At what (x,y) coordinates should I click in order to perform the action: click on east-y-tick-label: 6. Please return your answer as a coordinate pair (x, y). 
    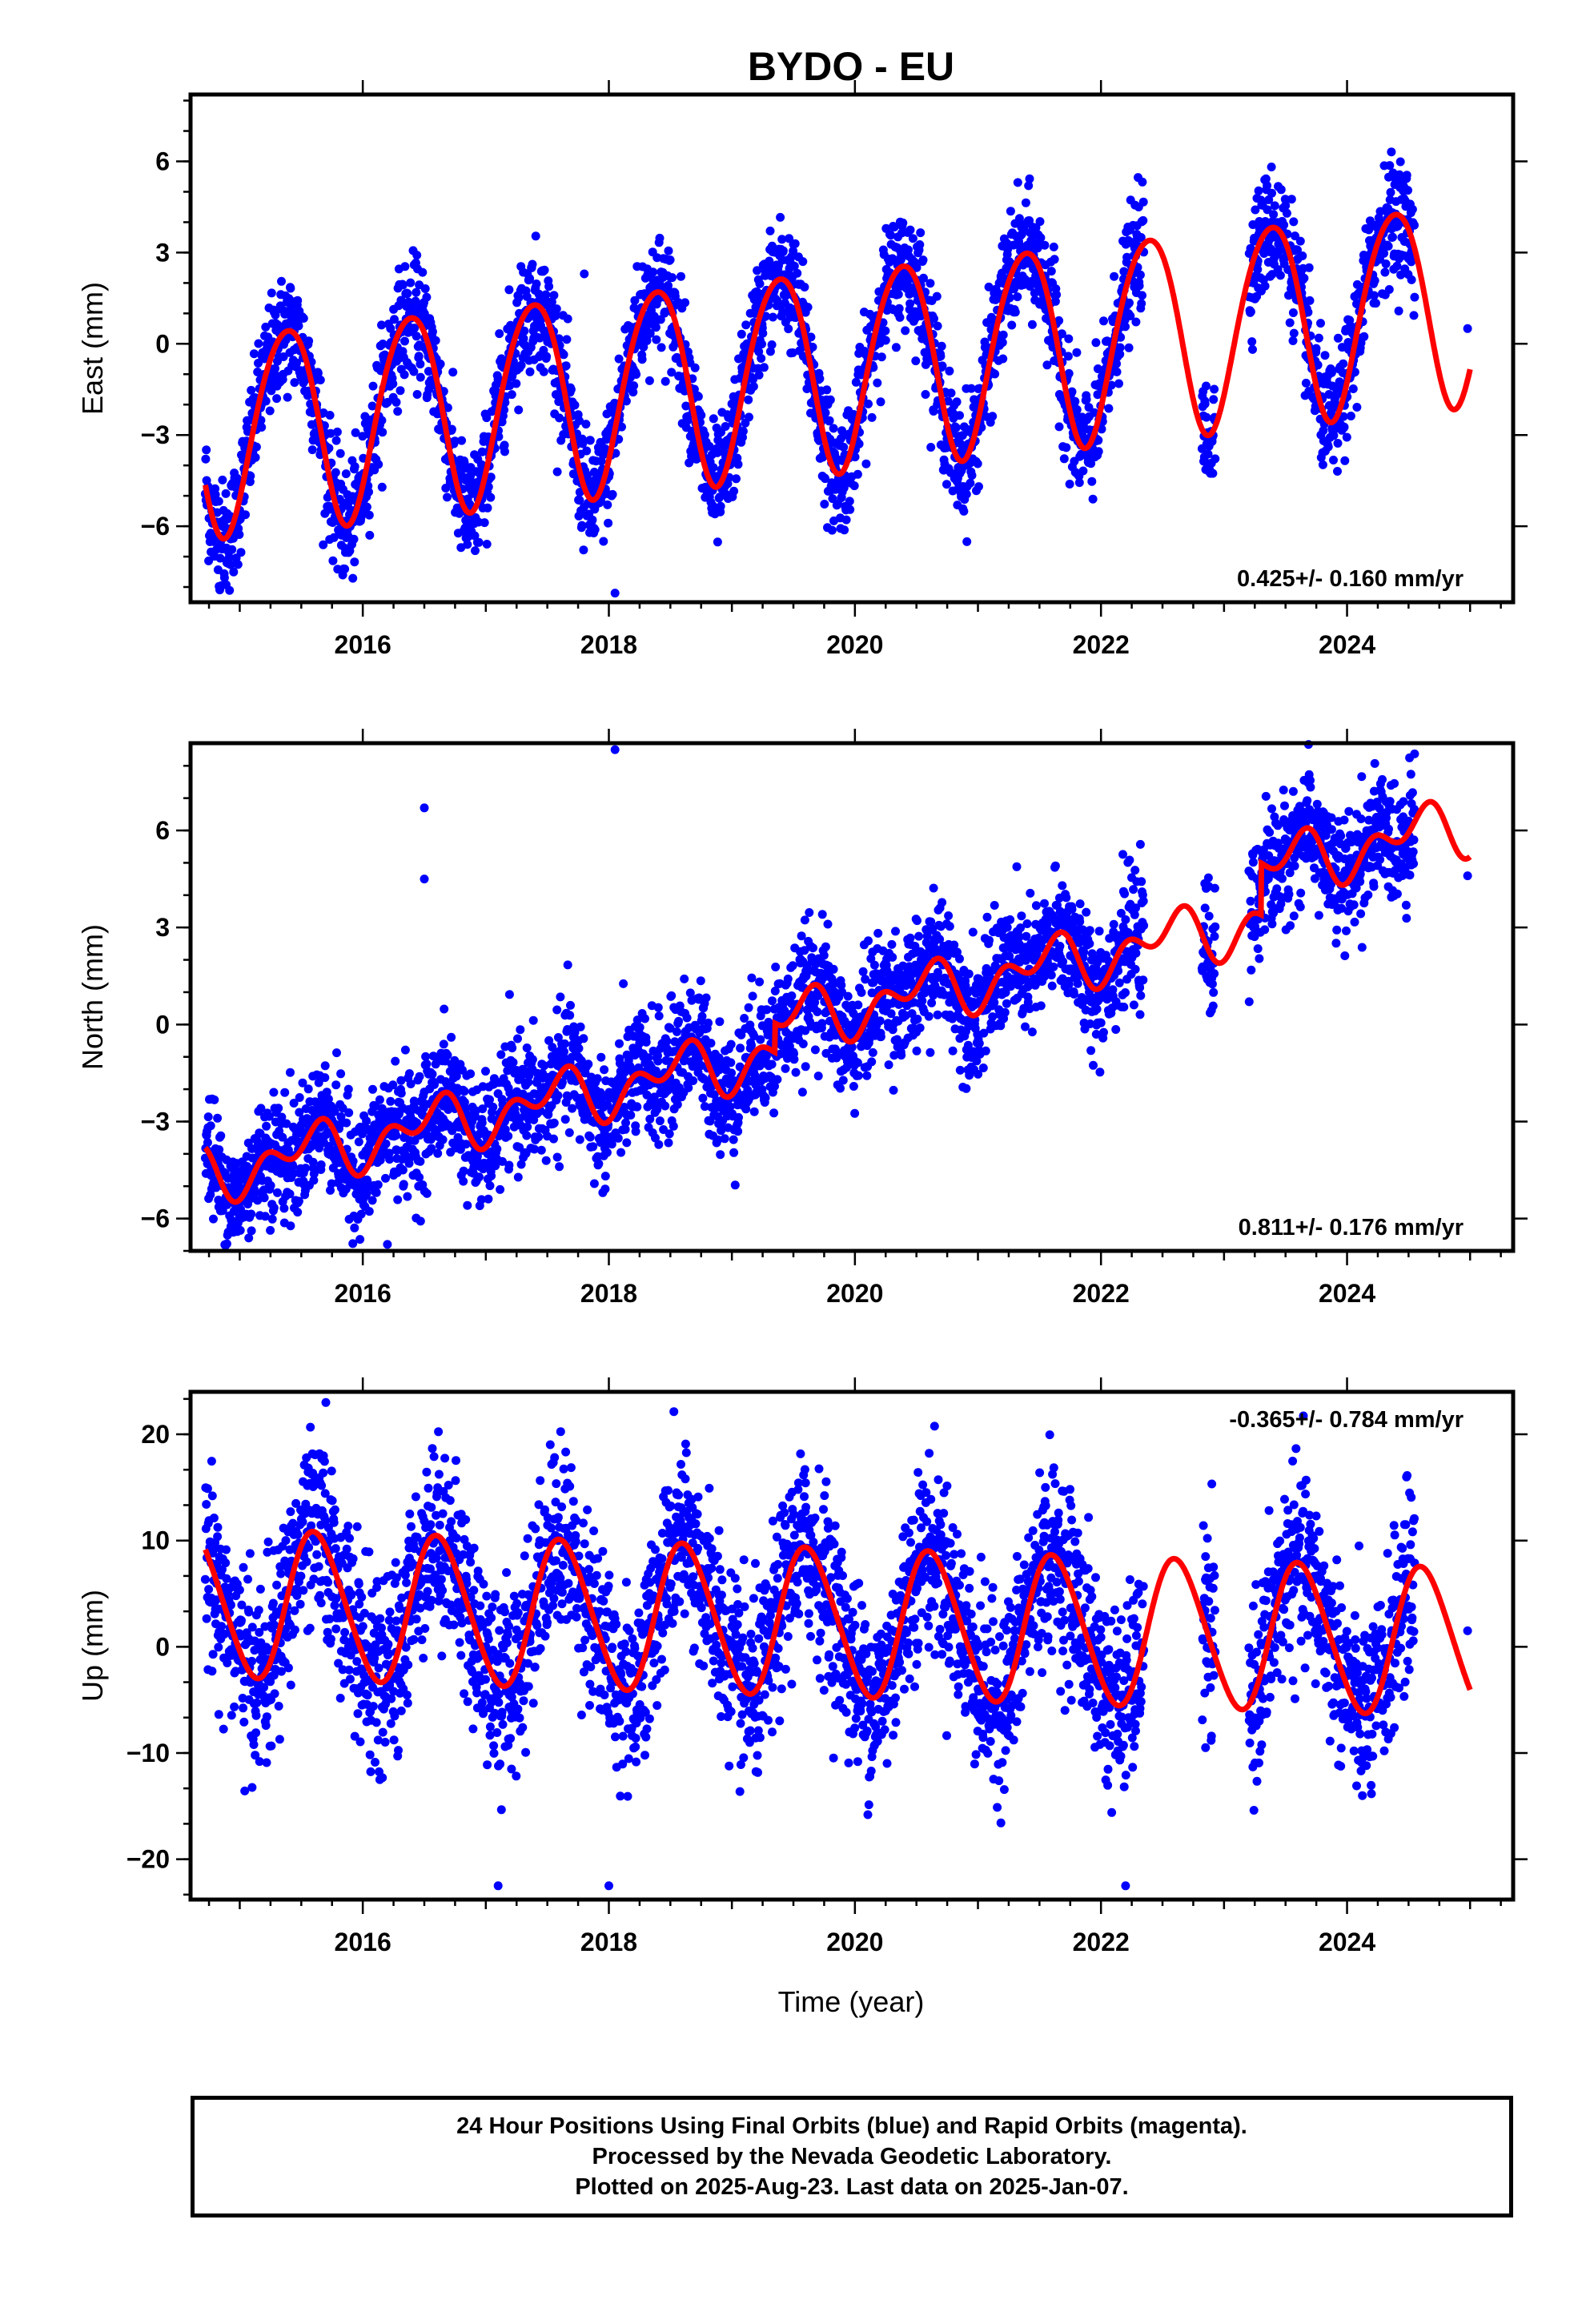
    Looking at the image, I should click on (162, 161).